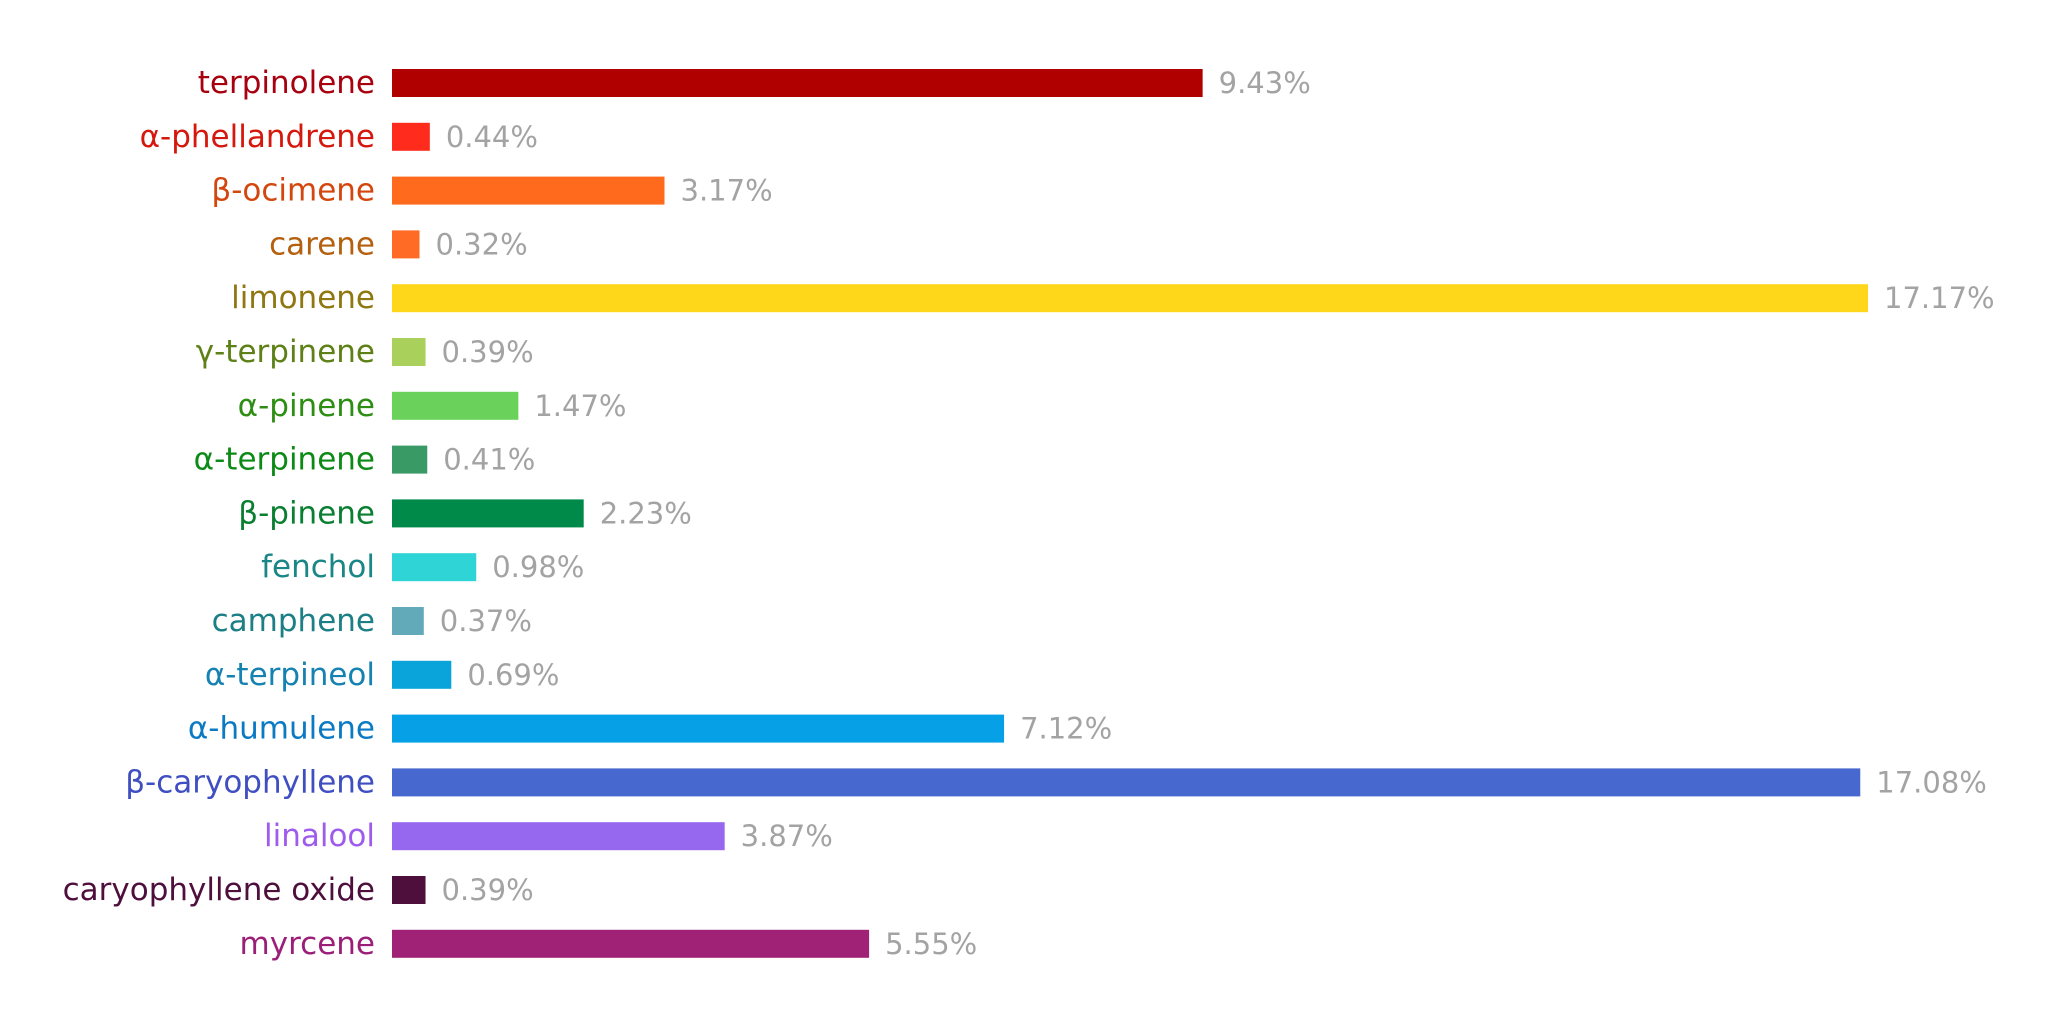 Image resolution: width=2048 pixels, height=1023 pixels. What do you see at coordinates (486, 621) in the screenshot?
I see `value-label-camphene: 0.37%` at bounding box center [486, 621].